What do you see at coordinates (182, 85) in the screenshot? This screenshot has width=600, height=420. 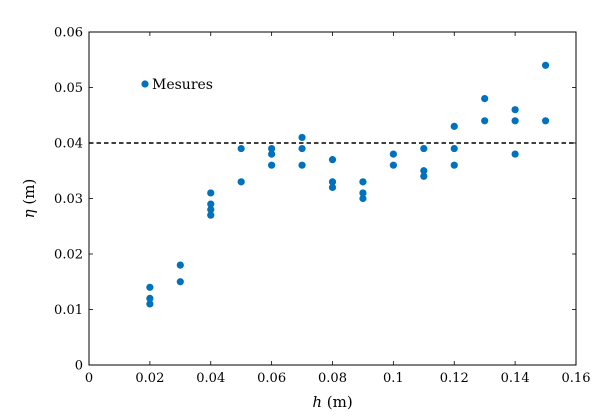 I see `legend-label: Mesures` at bounding box center [182, 85].